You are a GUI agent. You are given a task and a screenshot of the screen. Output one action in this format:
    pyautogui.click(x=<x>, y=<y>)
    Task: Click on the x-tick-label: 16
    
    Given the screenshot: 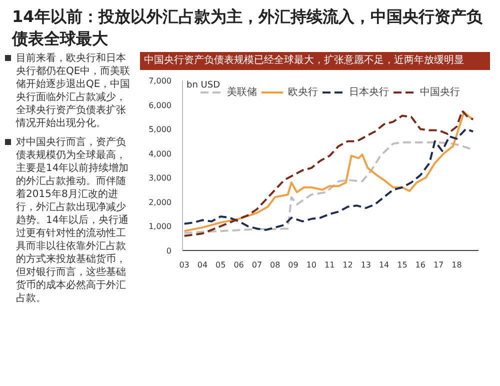 What is the action you would take?
    pyautogui.click(x=420, y=265)
    